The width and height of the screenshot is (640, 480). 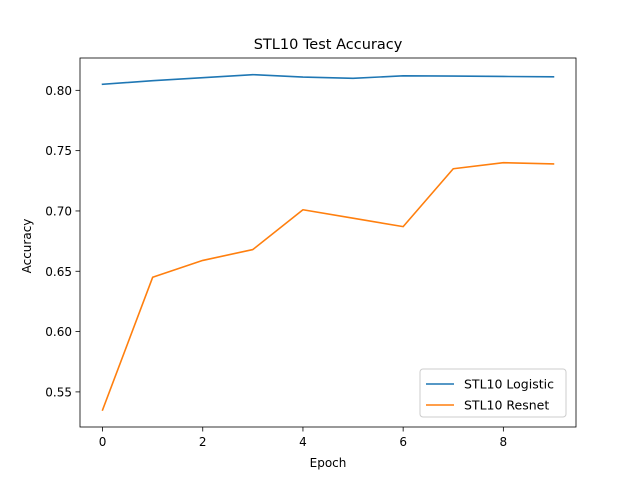 What do you see at coordinates (203, 442) in the screenshot?
I see `x-tick-label: 2` at bounding box center [203, 442].